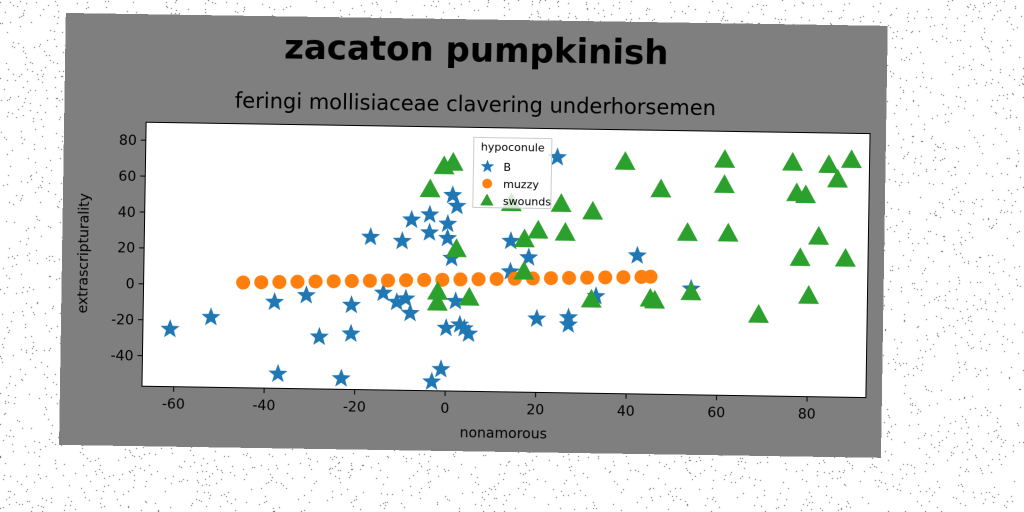 The image size is (1024, 512). What do you see at coordinates (535, 410) in the screenshot?
I see `x-tick-label: 20` at bounding box center [535, 410].